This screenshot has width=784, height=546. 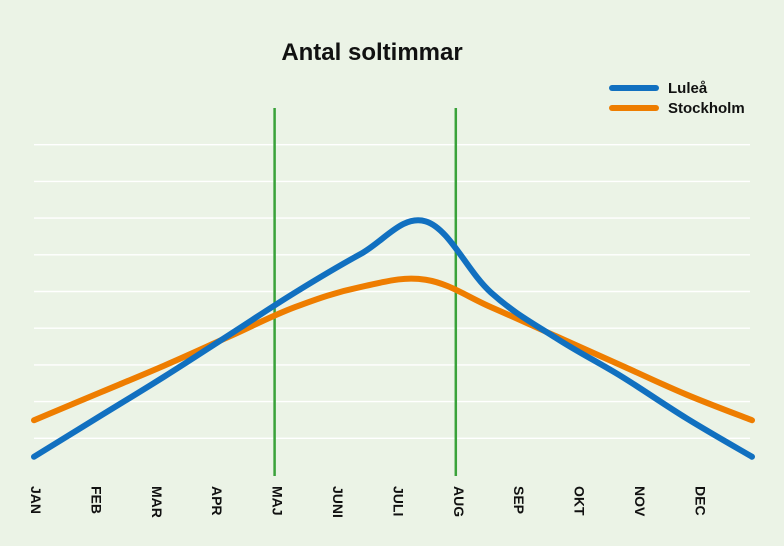 What do you see at coordinates (706, 108) in the screenshot?
I see `legend-label-stockholm: Stockholm` at bounding box center [706, 108].